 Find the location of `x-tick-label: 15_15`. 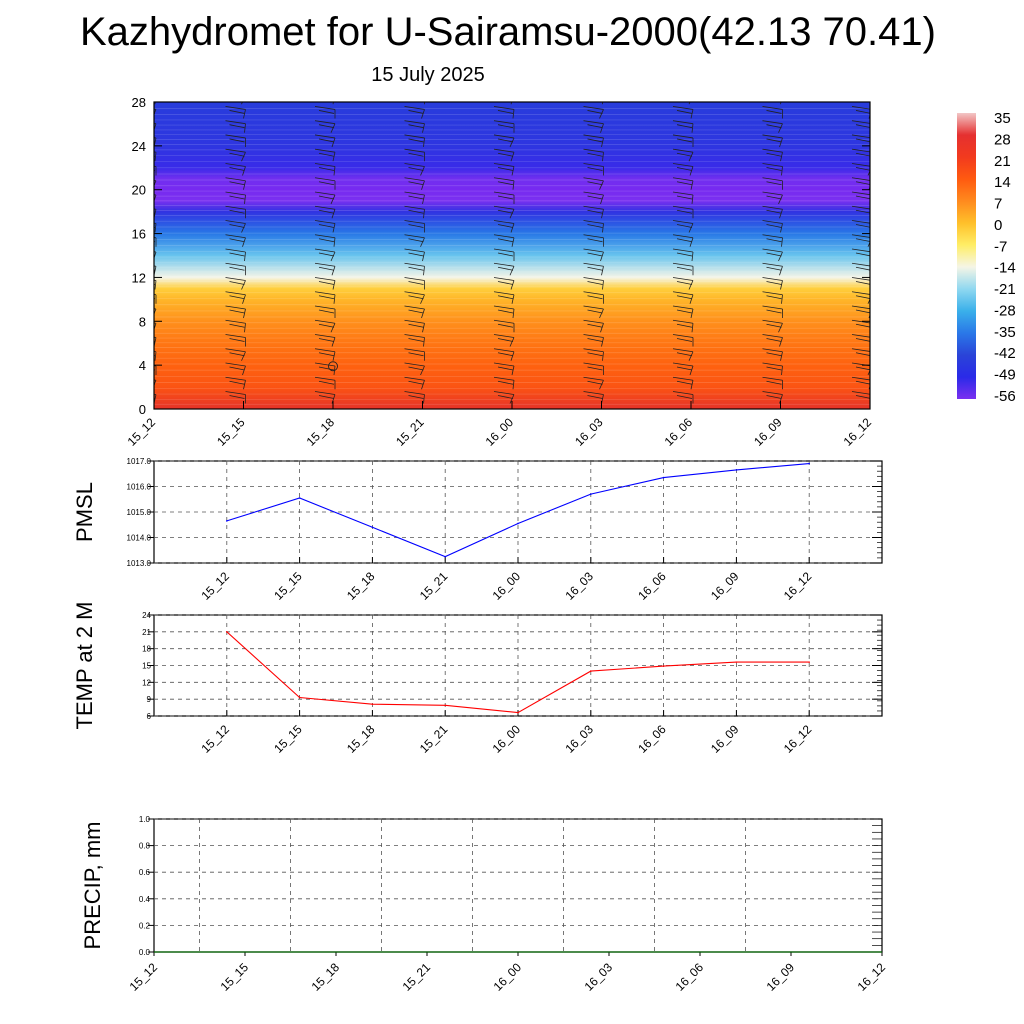

x-tick-label: 15_15 is located at coordinates (288, 586).